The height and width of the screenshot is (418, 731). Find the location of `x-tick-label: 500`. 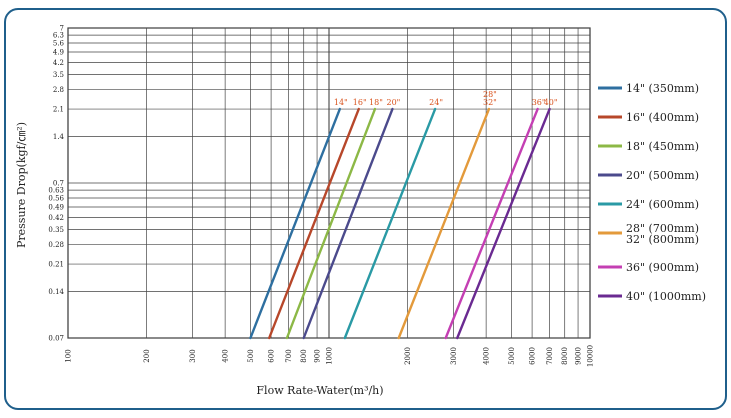

x-tick-label: 500 is located at coordinates (251, 355).